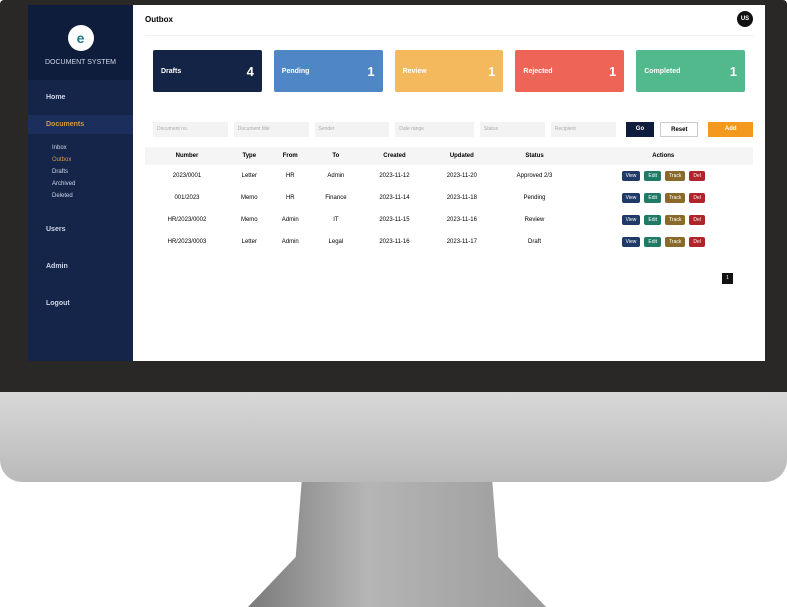 The height and width of the screenshot is (607, 787). What do you see at coordinates (394, 176) in the screenshot?
I see `table-cell: 2023-11-12` at bounding box center [394, 176].